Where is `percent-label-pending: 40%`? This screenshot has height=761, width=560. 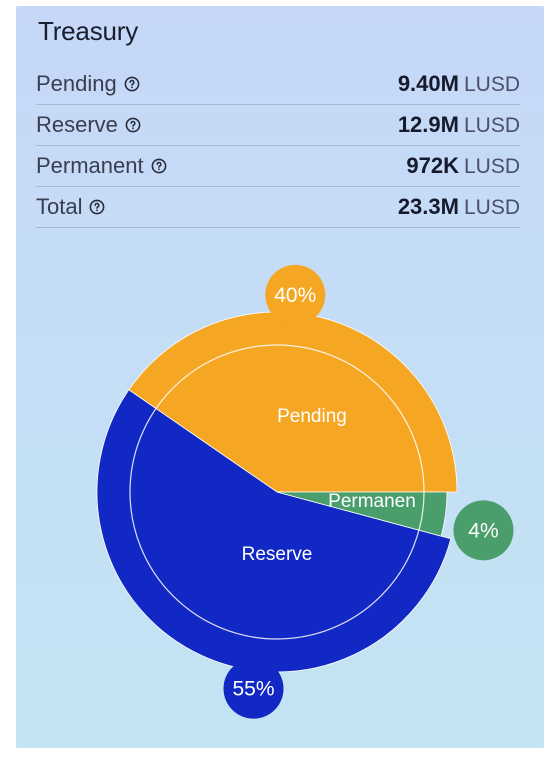 percent-label-pending: 40% is located at coordinates (295, 295).